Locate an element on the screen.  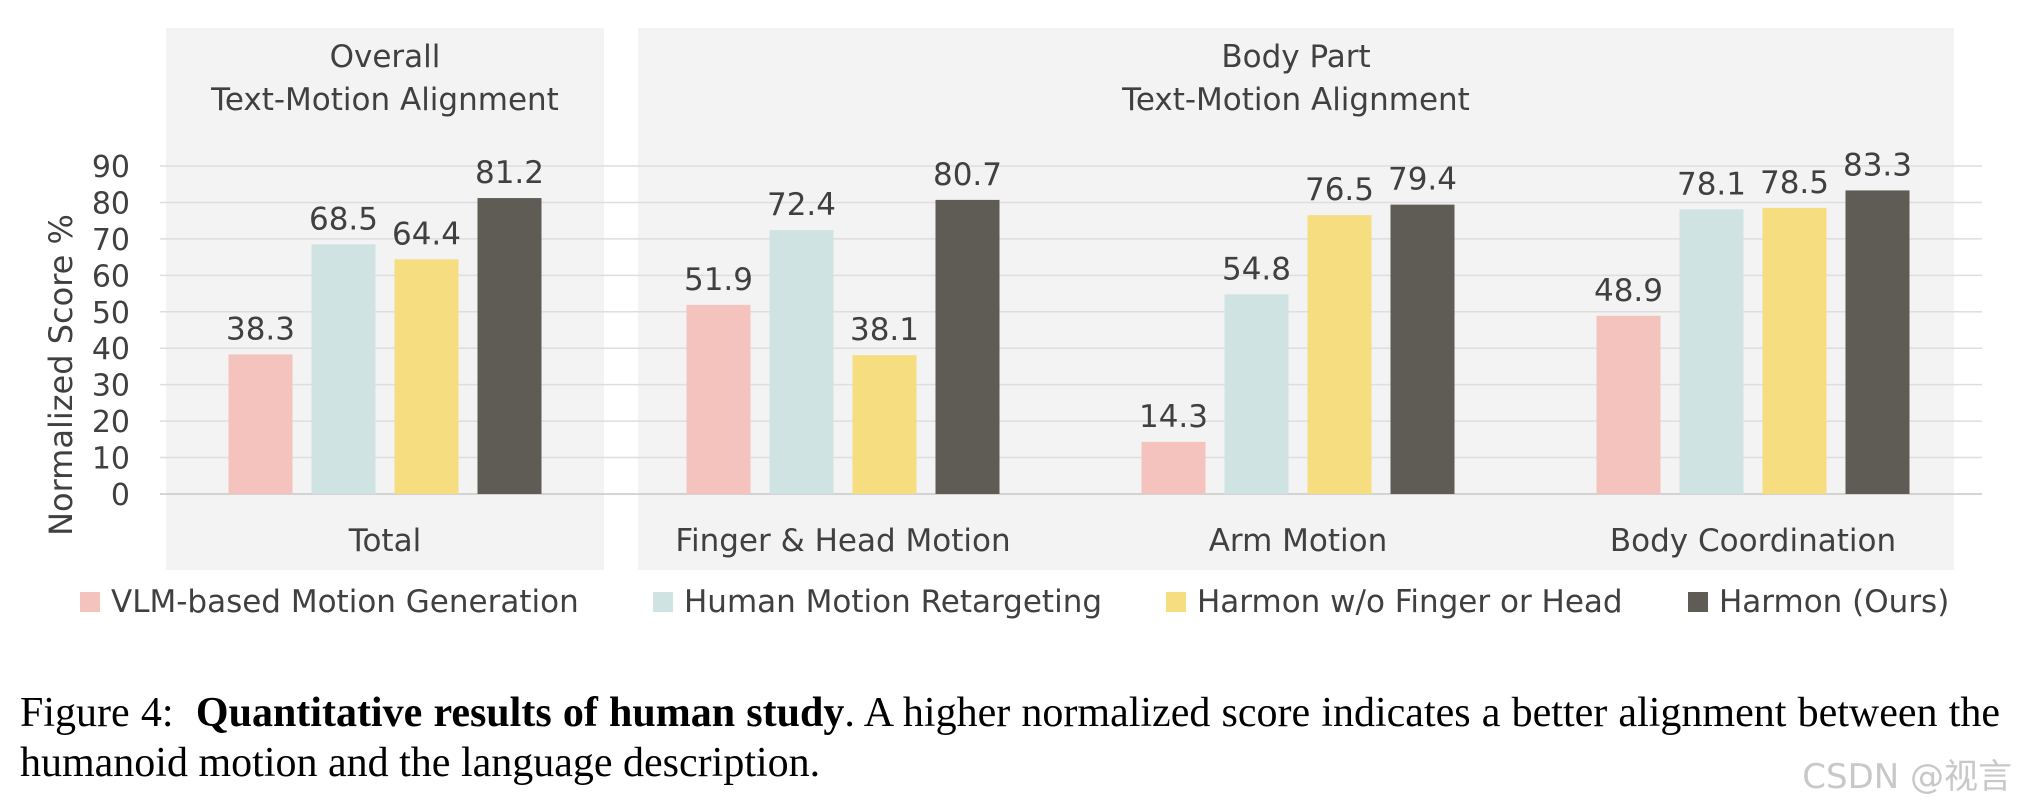
x-category-label: Total is located at coordinates (384, 541).